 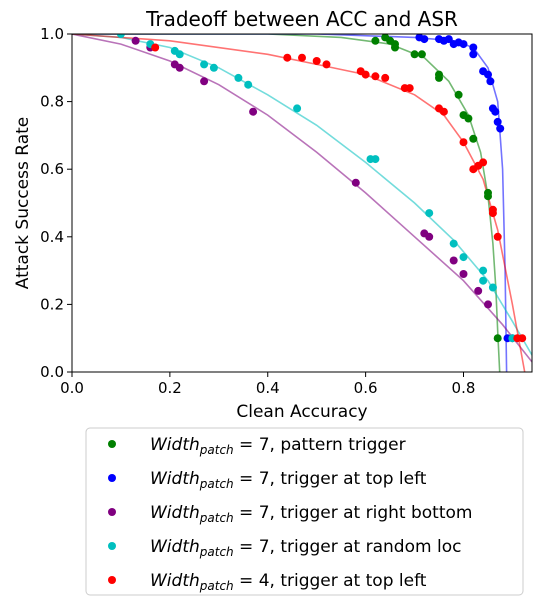 I want to click on y-tick-label: 1.0, so click(x=52, y=34).